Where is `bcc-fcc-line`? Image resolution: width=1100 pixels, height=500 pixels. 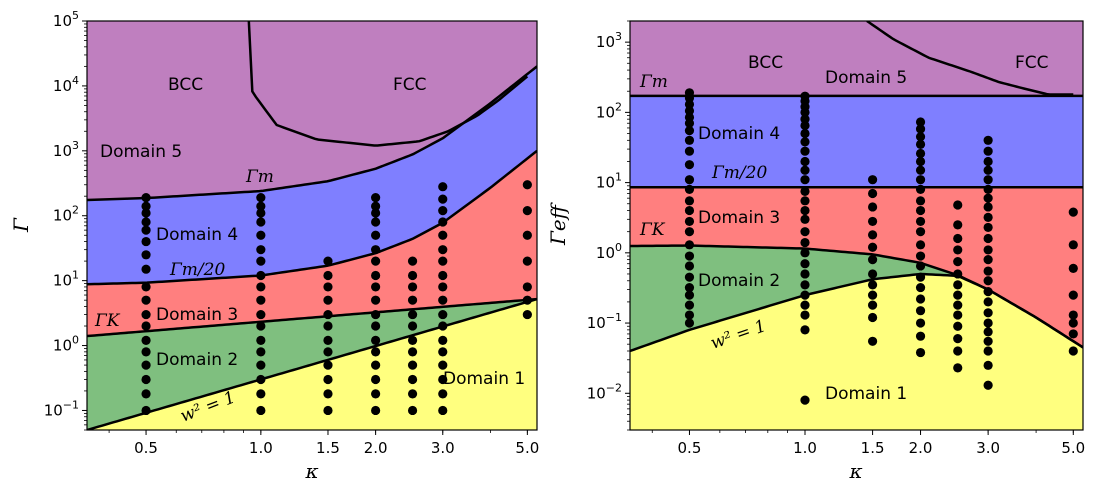 bcc-fcc-line is located at coordinates (970, 58).